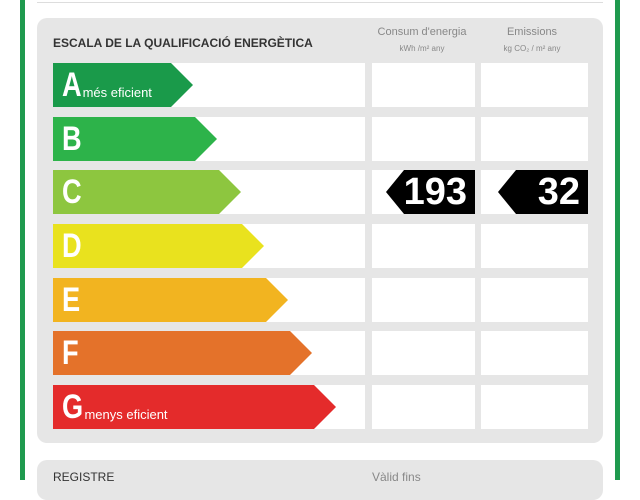 The width and height of the screenshot is (640, 500). Describe the element at coordinates (170, 300) in the screenshot. I see `rating-arrow: E` at that location.